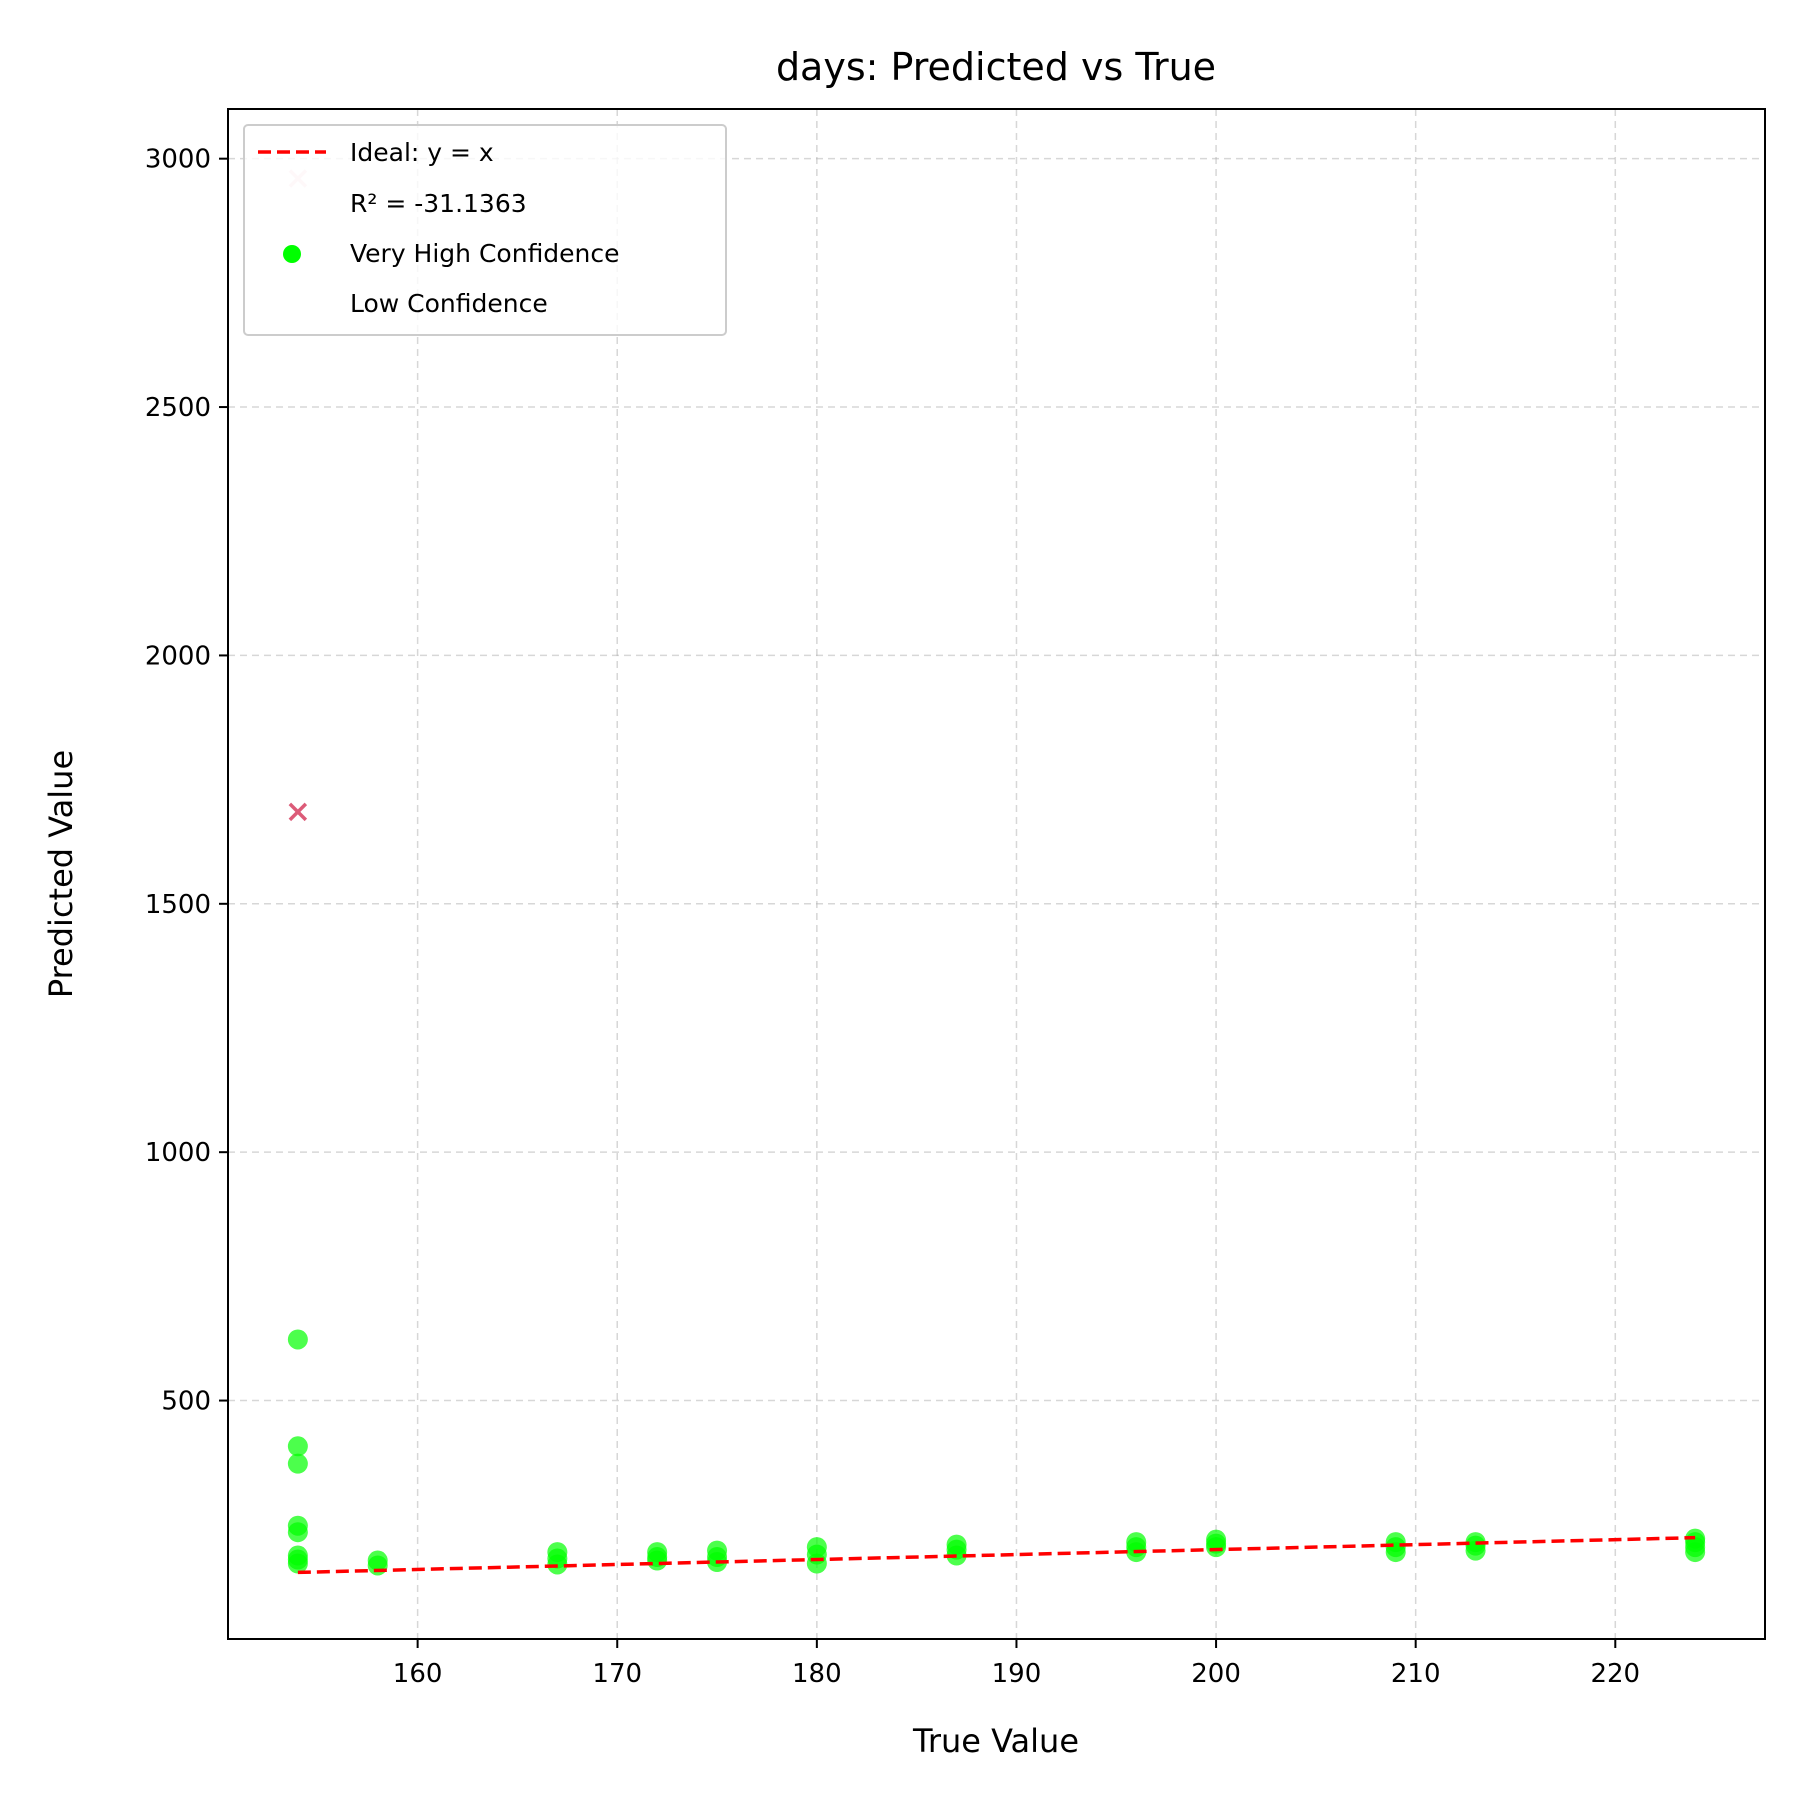 The image size is (1800, 1800). Describe the element at coordinates (438, 203) in the screenshot. I see `legend-r2-label: R² = -31.1363` at that location.